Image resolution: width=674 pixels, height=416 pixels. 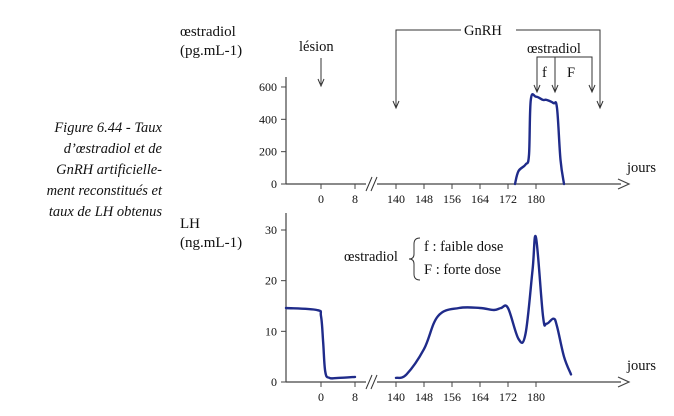 I want to click on oestradiol-annotation: œstradiol, so click(x=554, y=49).